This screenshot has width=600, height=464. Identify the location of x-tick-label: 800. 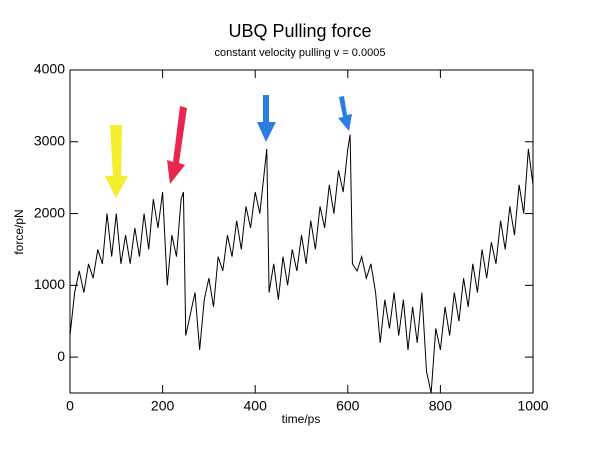
(441, 406).